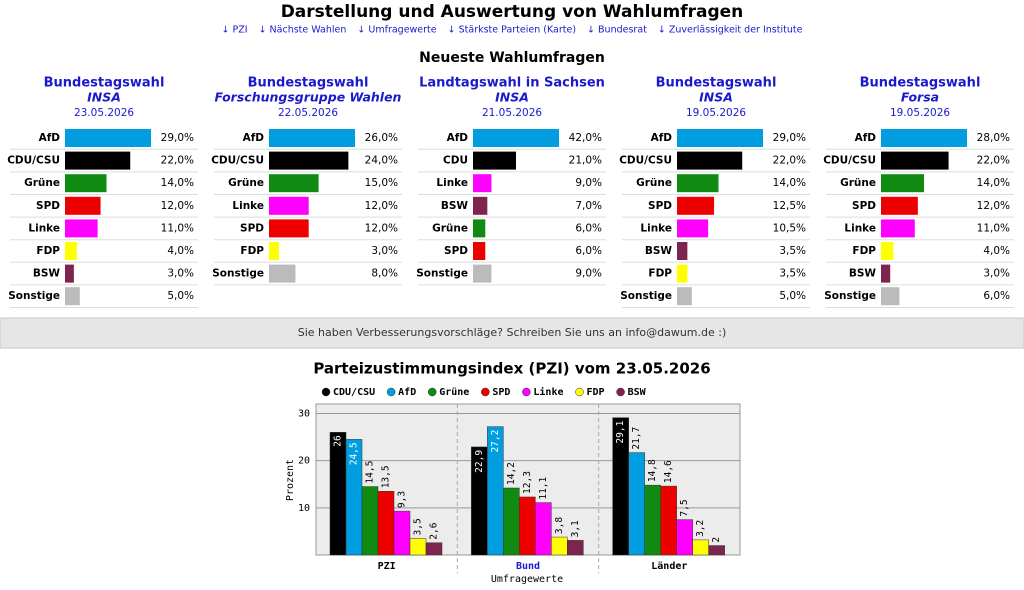 The width and height of the screenshot is (1024, 590). What do you see at coordinates (177, 206) in the screenshot?
I see `poll-value: 12,0%` at bounding box center [177, 206].